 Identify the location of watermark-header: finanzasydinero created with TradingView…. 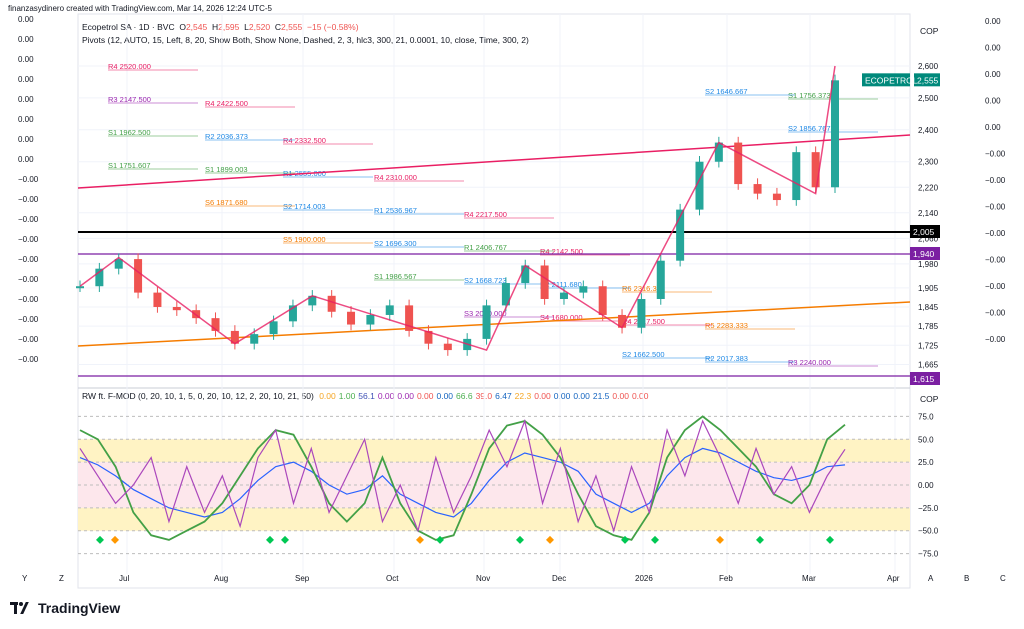
(140, 8).